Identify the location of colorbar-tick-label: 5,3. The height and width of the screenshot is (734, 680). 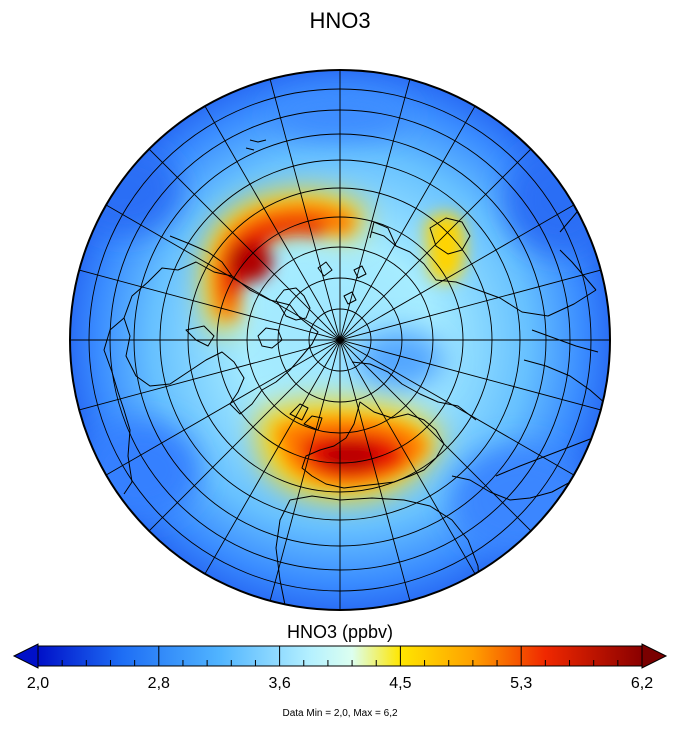
(521, 683).